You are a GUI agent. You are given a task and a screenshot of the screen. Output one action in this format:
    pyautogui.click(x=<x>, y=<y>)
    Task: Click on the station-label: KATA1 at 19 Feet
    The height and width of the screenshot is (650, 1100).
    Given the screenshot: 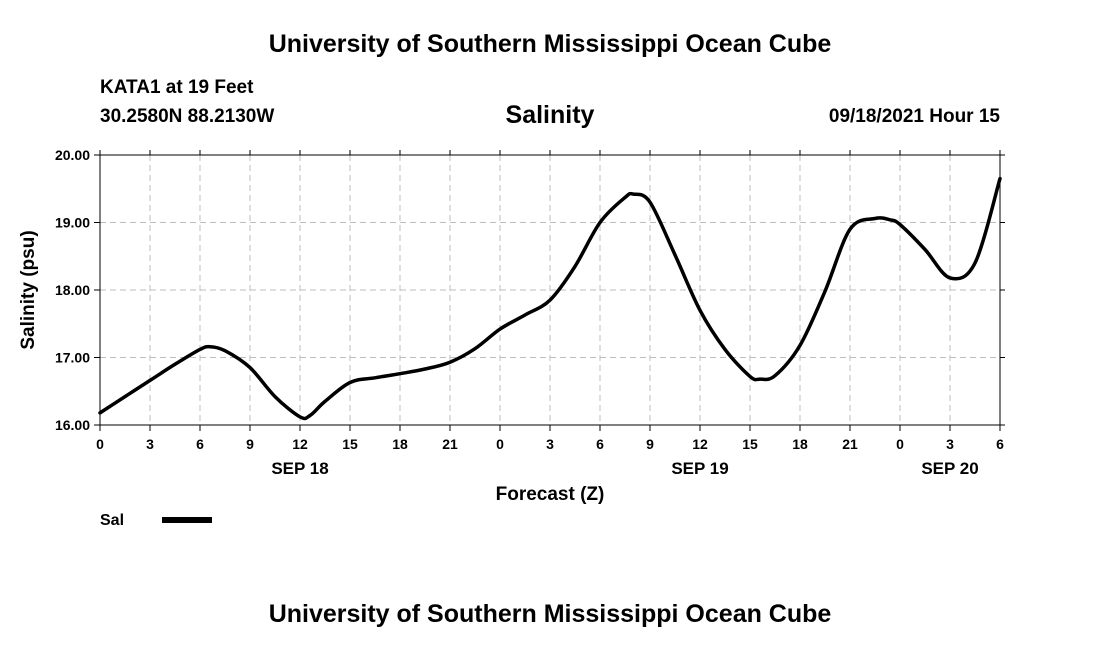 What is the action you would take?
    pyautogui.click(x=177, y=87)
    